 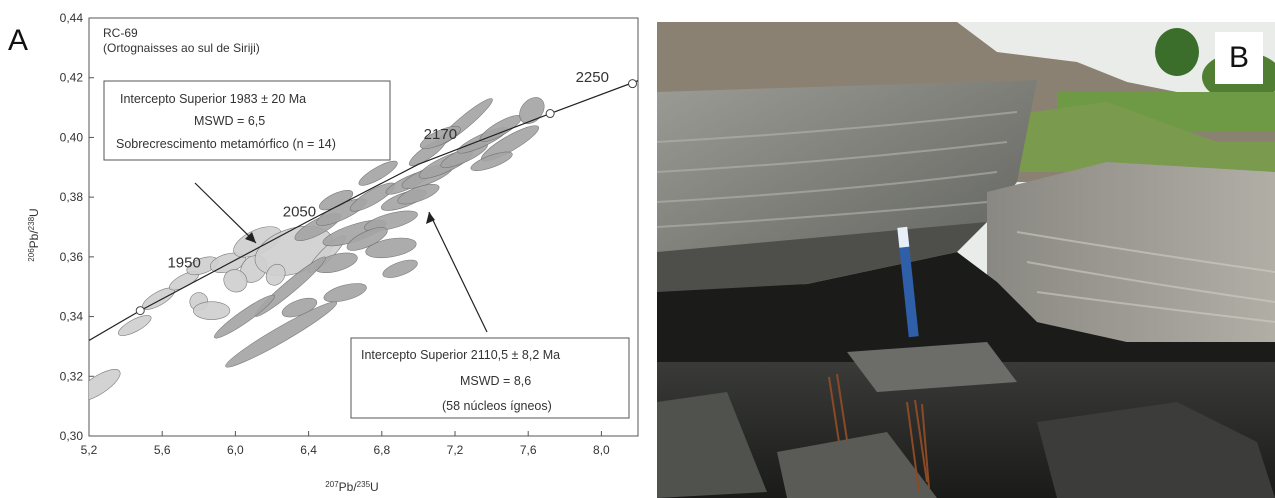 I want to click on annotation-2-line-1: Intercepto Superior 2110,5 ± 8,2 Ma, so click(x=460, y=355).